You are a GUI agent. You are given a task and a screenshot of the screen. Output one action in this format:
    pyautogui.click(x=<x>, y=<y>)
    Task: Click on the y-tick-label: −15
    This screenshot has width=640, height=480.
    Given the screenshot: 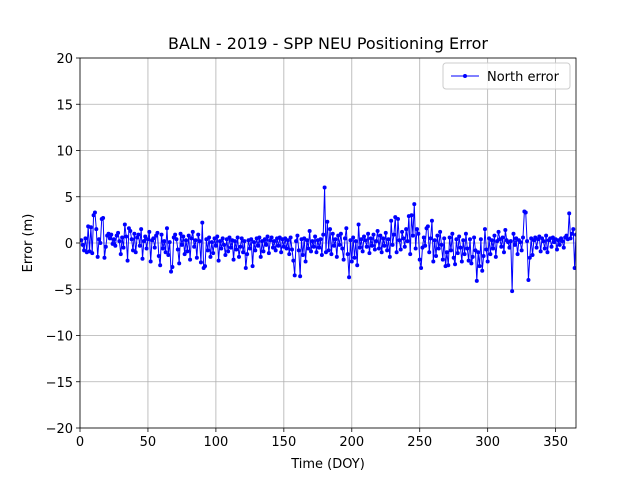 What is the action you would take?
    pyautogui.click(x=59, y=383)
    